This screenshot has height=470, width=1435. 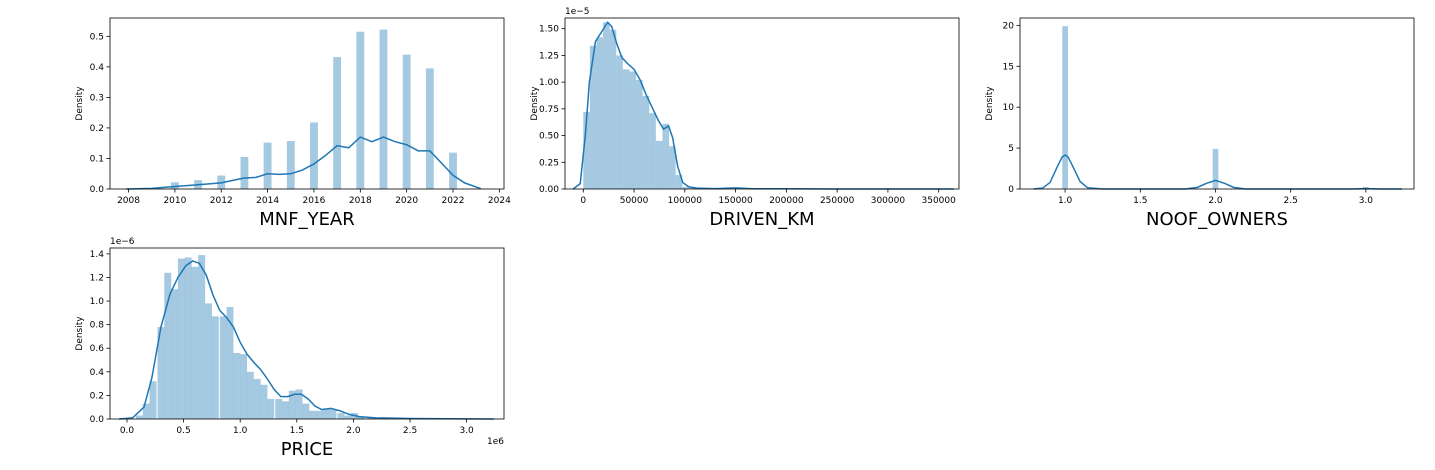 I want to click on x-tick-label: 2012, so click(x=221, y=201).